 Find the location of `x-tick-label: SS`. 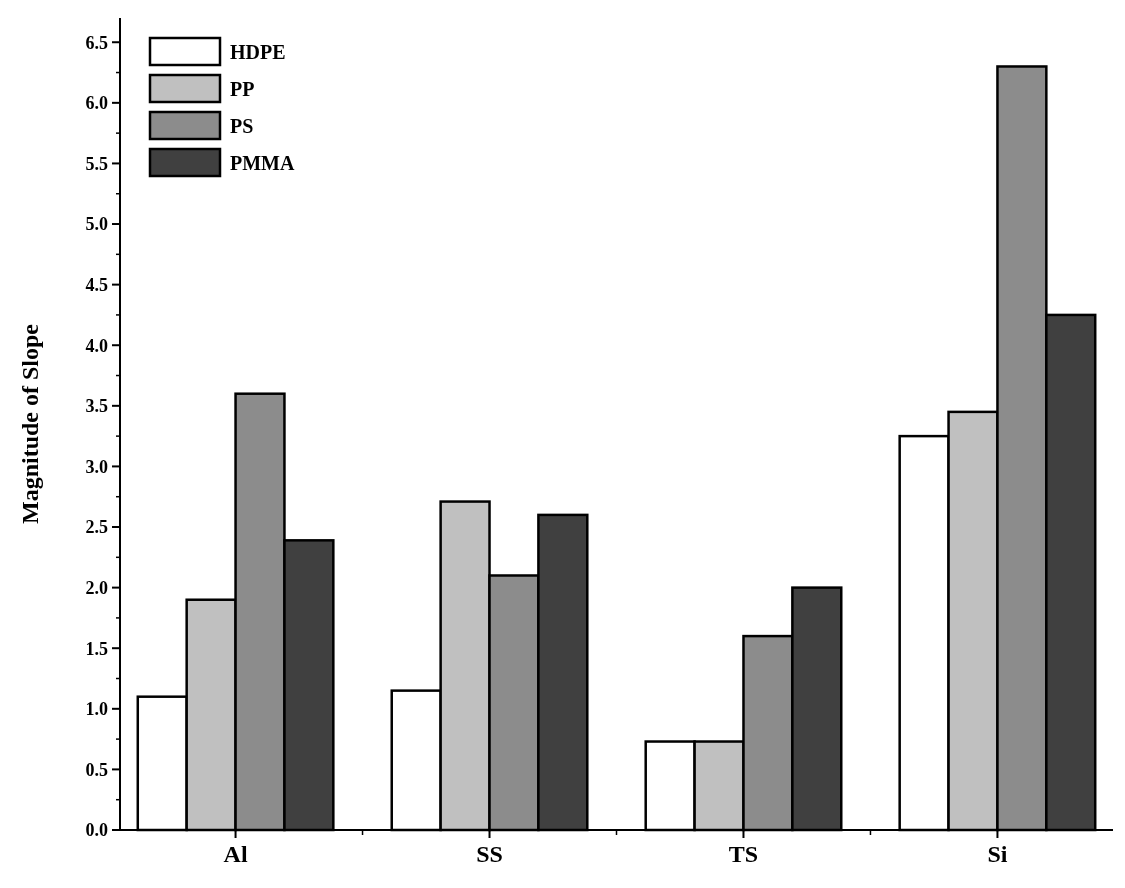

x-tick-label: SS is located at coordinates (489, 854).